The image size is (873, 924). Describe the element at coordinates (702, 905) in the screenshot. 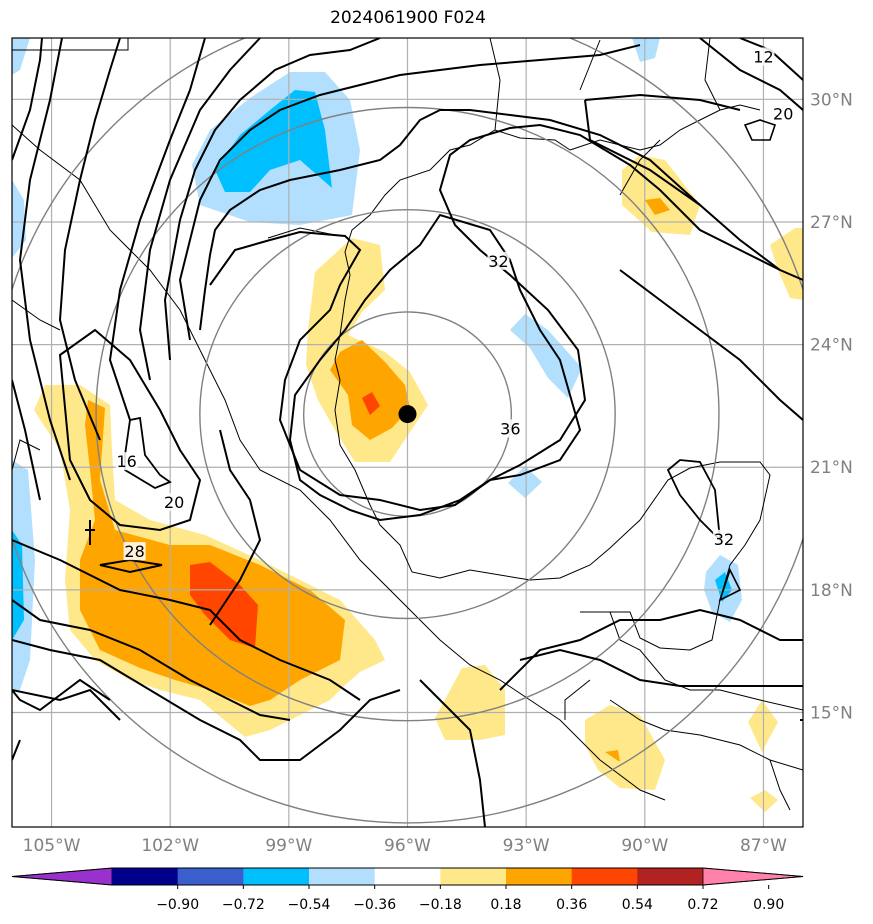

I see `colorbar-tick-label: 0.72` at that location.